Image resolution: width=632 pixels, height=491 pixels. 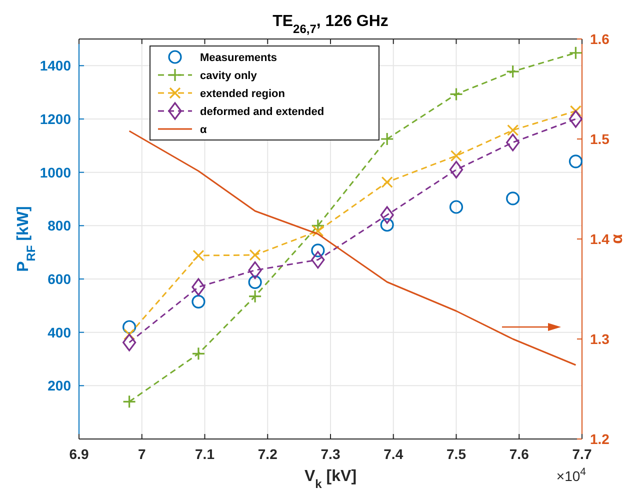 What do you see at coordinates (600, 439) in the screenshot?
I see `y2-tick-label: 1.2` at bounding box center [600, 439].